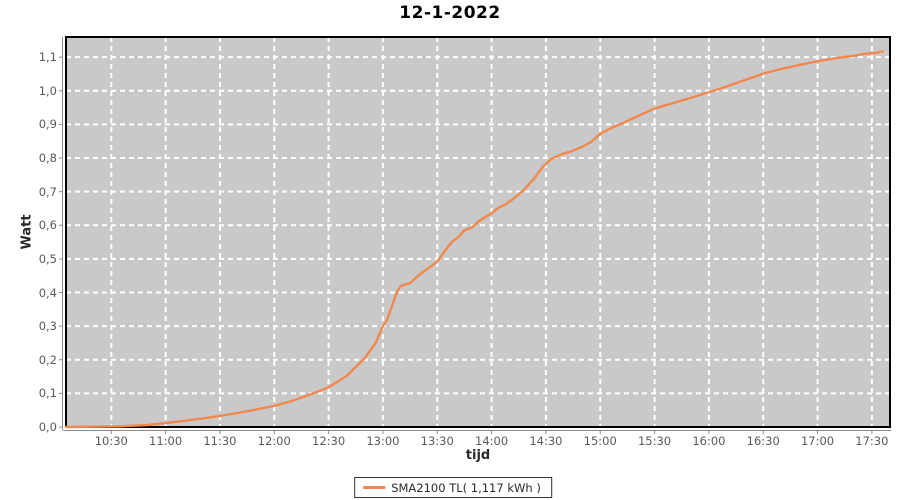  What do you see at coordinates (709, 441) in the screenshot?
I see `x-tick-label: 16:00` at bounding box center [709, 441].